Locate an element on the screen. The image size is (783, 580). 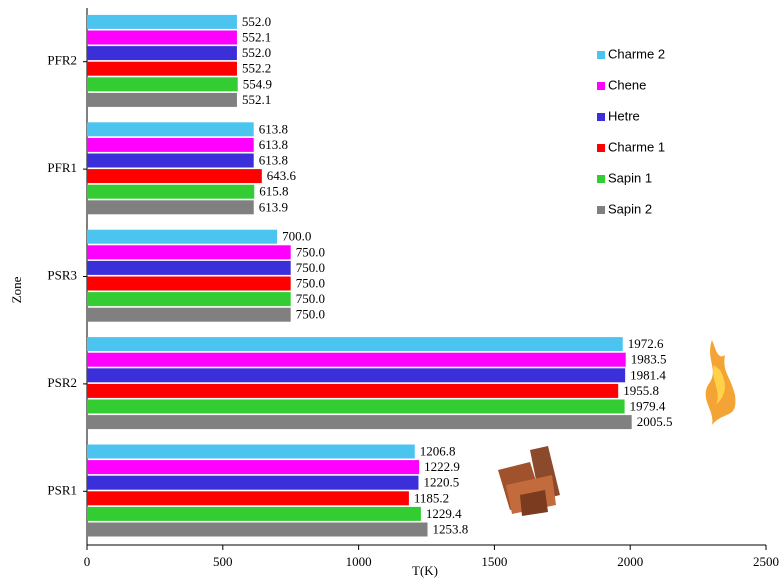
y-tick-label: PSR3 is located at coordinates (62, 274).